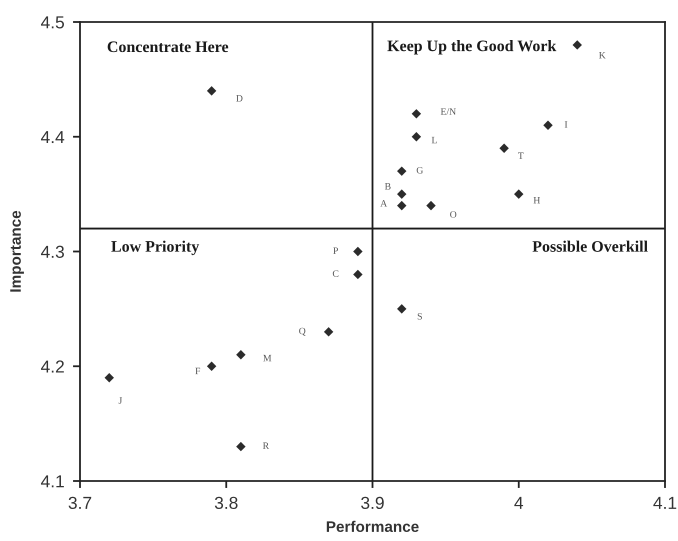 The width and height of the screenshot is (678, 541). Describe the element at coordinates (335, 273) in the screenshot. I see `annotation: C` at that location.